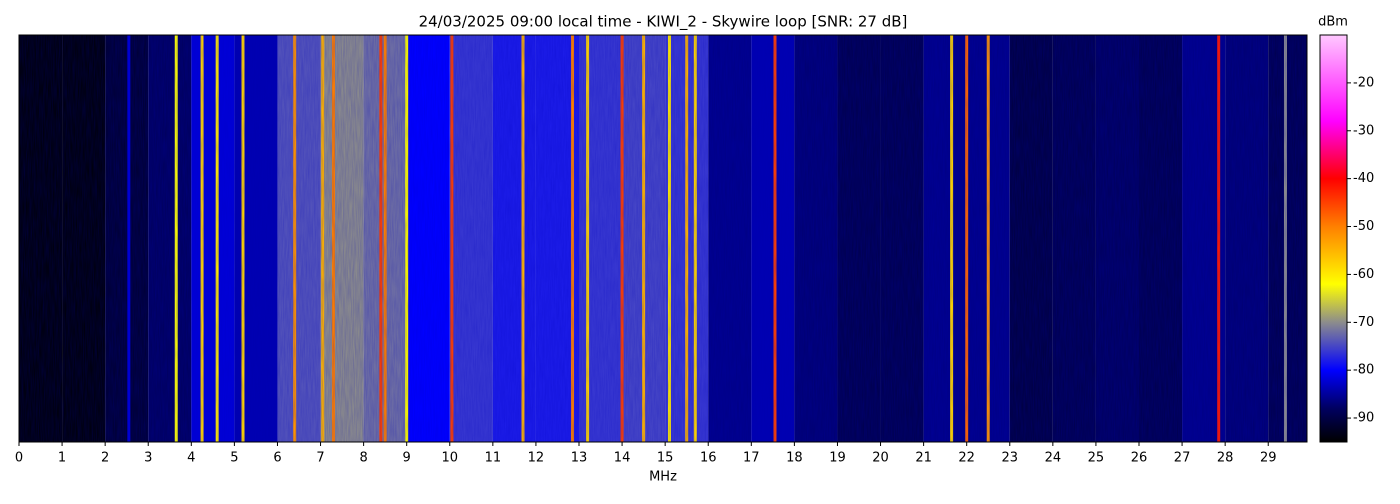 The image size is (1400, 504). I want to click on colorbar-tick-label: -60, so click(1363, 274).